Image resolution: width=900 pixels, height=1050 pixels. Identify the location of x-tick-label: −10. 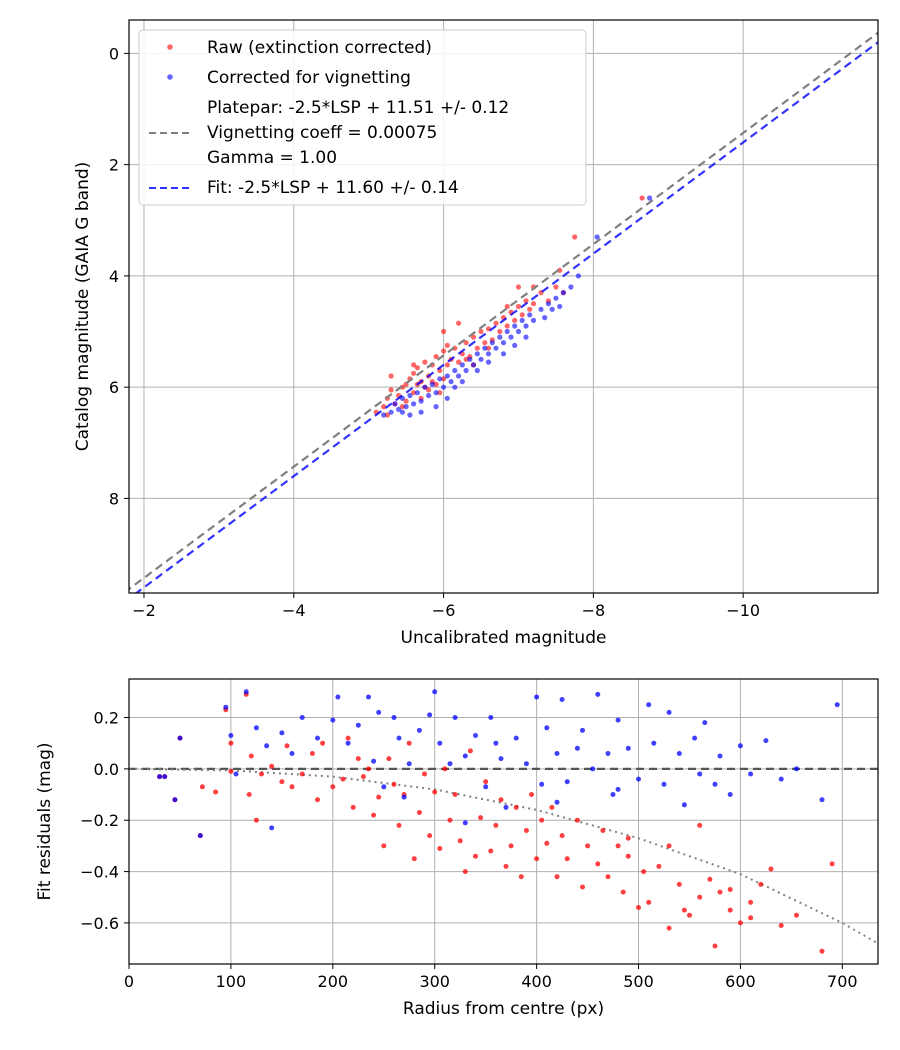
(743, 610).